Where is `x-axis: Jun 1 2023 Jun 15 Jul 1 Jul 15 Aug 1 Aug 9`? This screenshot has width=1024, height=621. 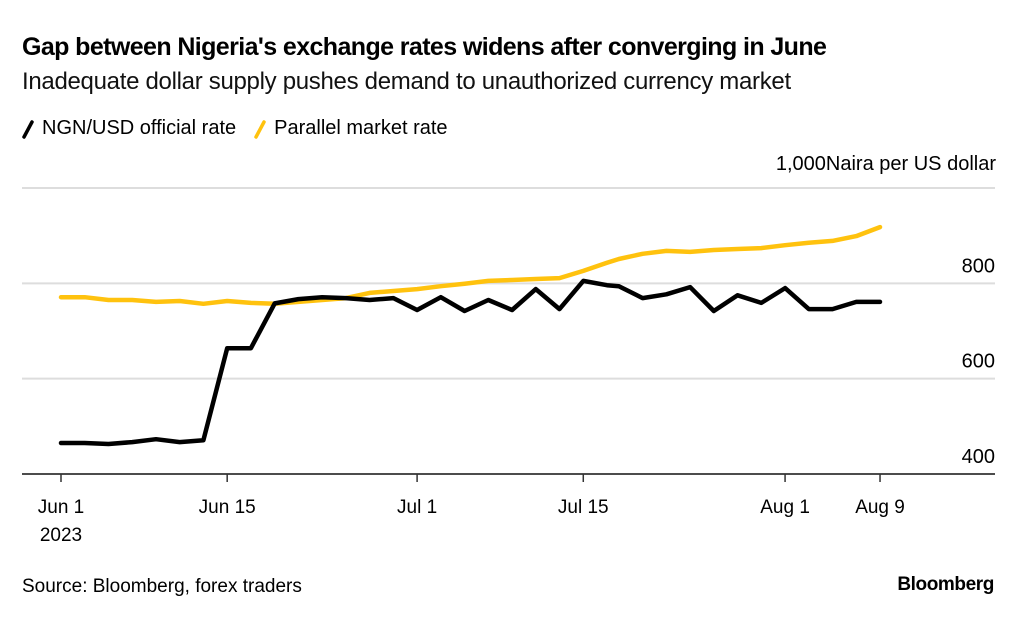
x-axis: Jun 1 2023 Jun 15 Jul 1 Jul 15 Aug 1 Aug 9 is located at coordinates (508, 509).